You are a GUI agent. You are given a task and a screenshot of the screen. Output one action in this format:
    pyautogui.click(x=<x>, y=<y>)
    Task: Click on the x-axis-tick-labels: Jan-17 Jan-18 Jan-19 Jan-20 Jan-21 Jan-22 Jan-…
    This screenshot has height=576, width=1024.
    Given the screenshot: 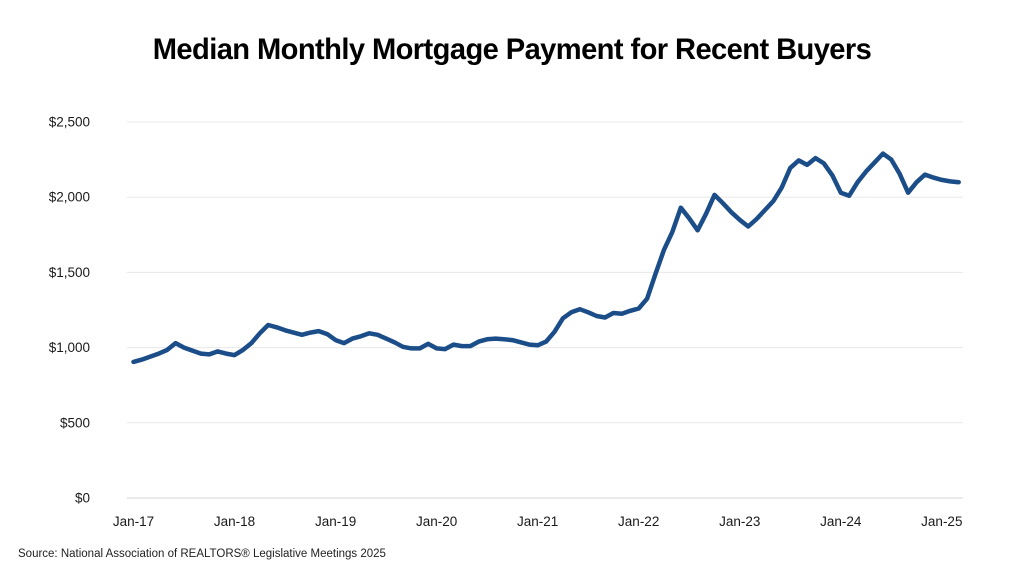 What is the action you would take?
    pyautogui.click(x=538, y=521)
    